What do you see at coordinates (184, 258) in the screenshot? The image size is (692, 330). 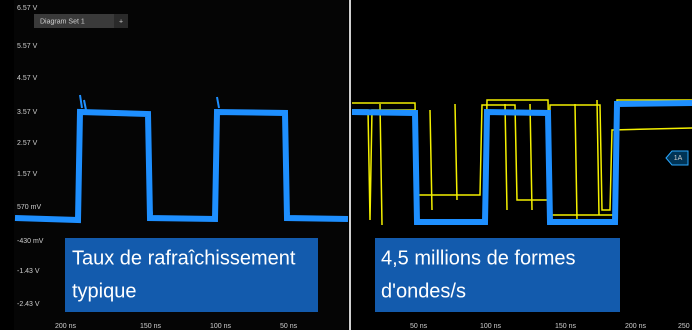 I see `caption: Taux de rafraîchissement` at bounding box center [184, 258].